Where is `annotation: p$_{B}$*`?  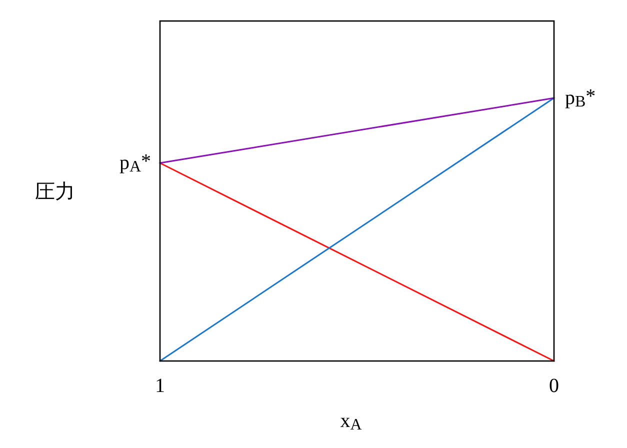 annotation: p$_{B}$* is located at coordinates (580, 98).